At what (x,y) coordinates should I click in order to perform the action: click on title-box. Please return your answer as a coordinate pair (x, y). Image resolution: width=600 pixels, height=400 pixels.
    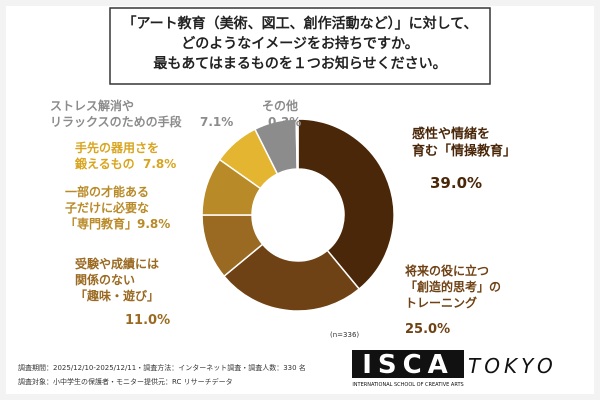
    Looking at the image, I should click on (300, 46).